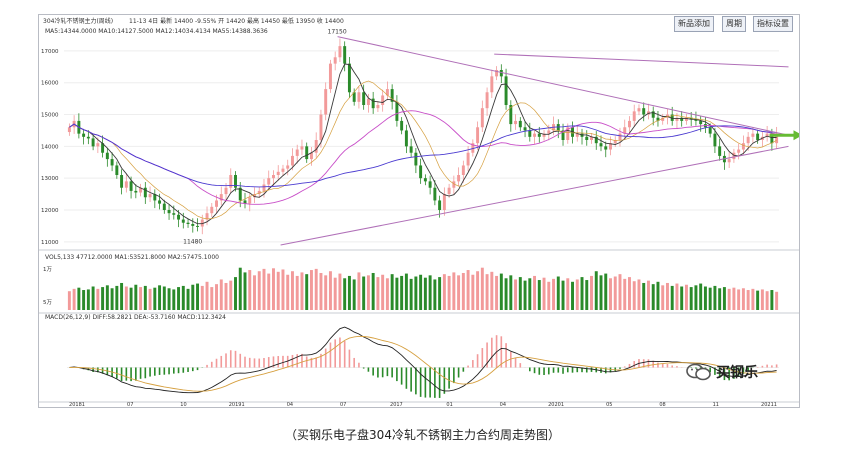 This screenshot has height=452, width=845. What do you see at coordinates (698, 372) in the screenshot?
I see `wechat-icon` at bounding box center [698, 372].